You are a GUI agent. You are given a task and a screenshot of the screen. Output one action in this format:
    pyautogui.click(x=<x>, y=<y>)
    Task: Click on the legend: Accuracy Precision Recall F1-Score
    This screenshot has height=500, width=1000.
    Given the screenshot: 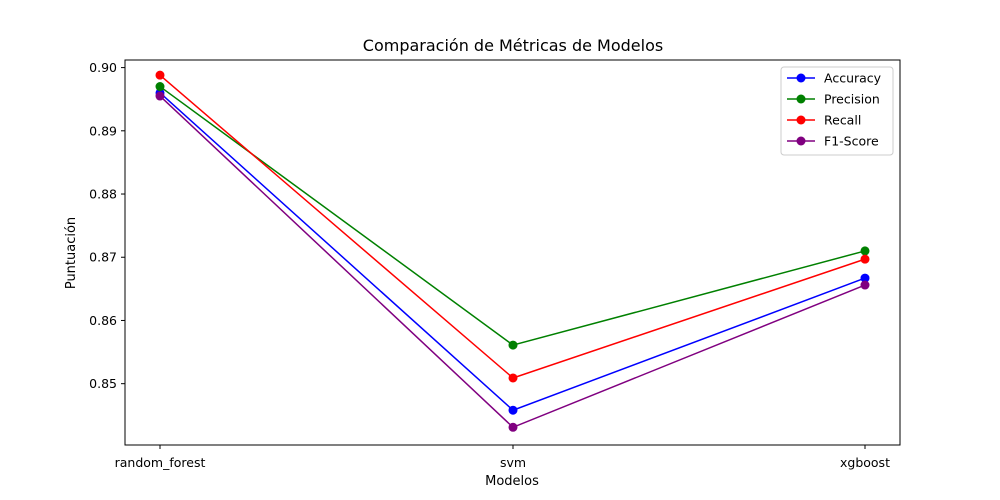 What is the action you would take?
    pyautogui.click(x=837, y=111)
    